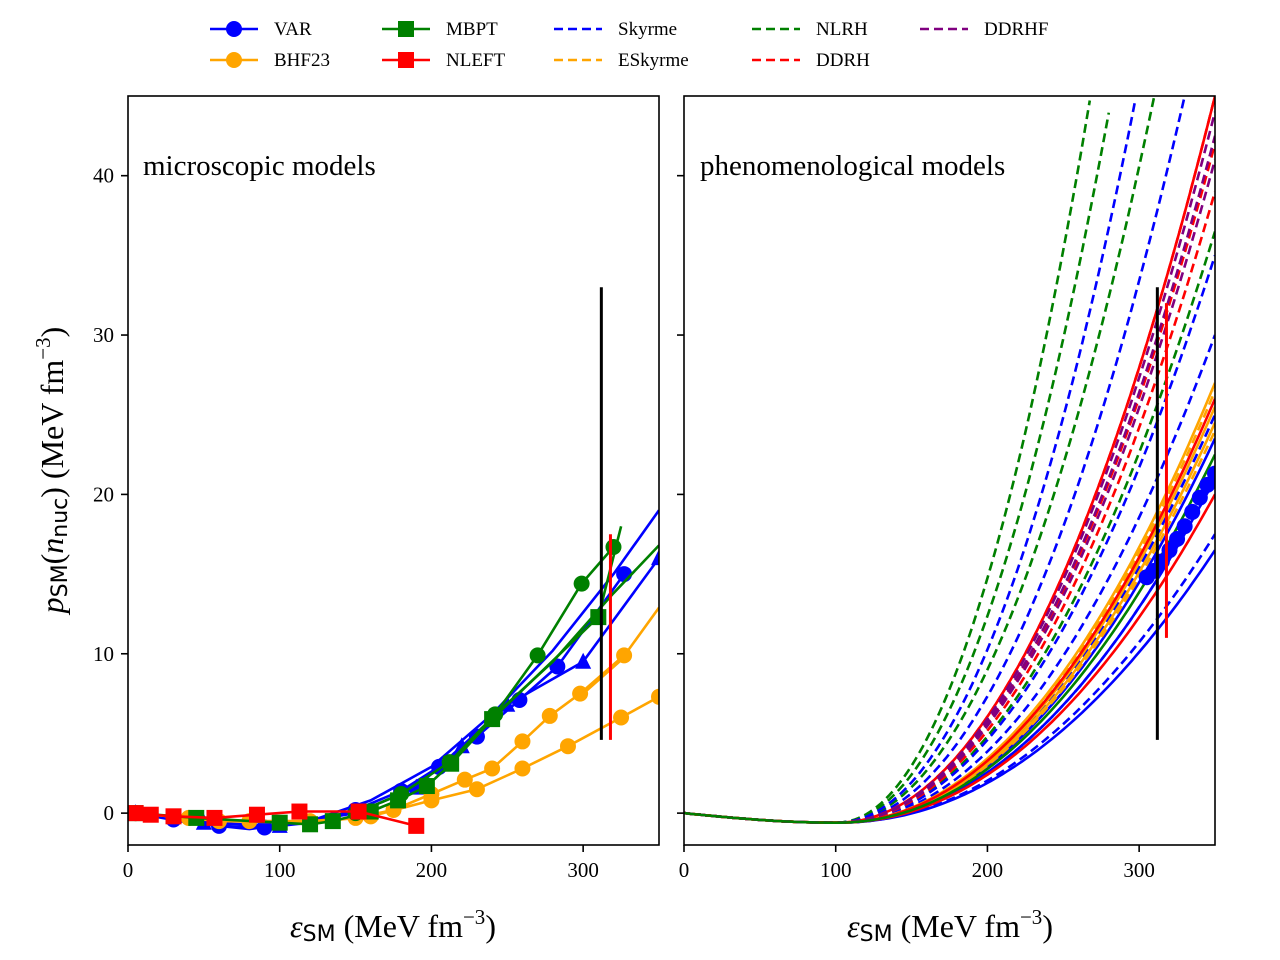  What do you see at coordinates (261, 29) in the screenshot?
I see `legend-item-var: VAR` at bounding box center [261, 29].